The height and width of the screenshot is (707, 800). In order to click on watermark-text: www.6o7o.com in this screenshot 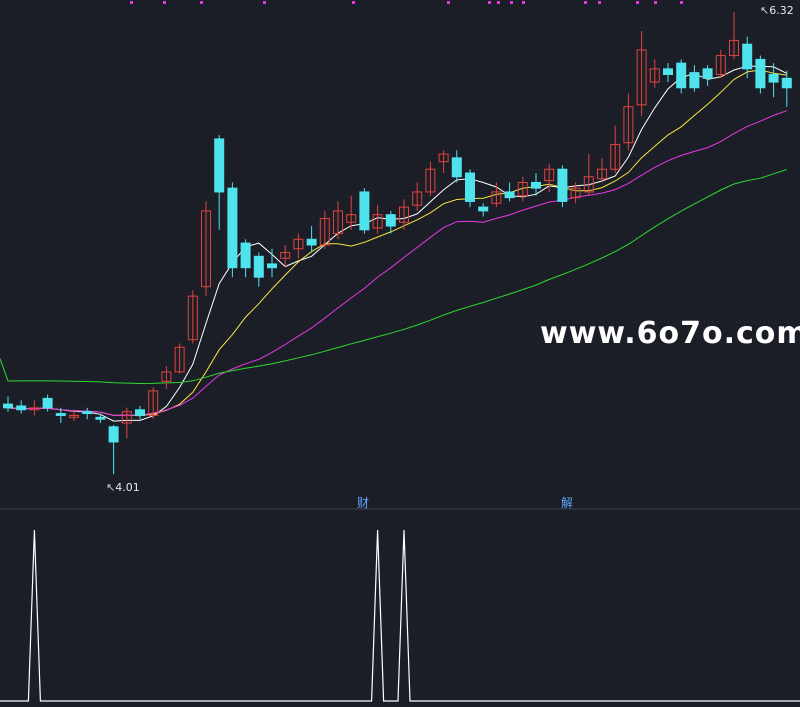, I will do `click(670, 333)`.